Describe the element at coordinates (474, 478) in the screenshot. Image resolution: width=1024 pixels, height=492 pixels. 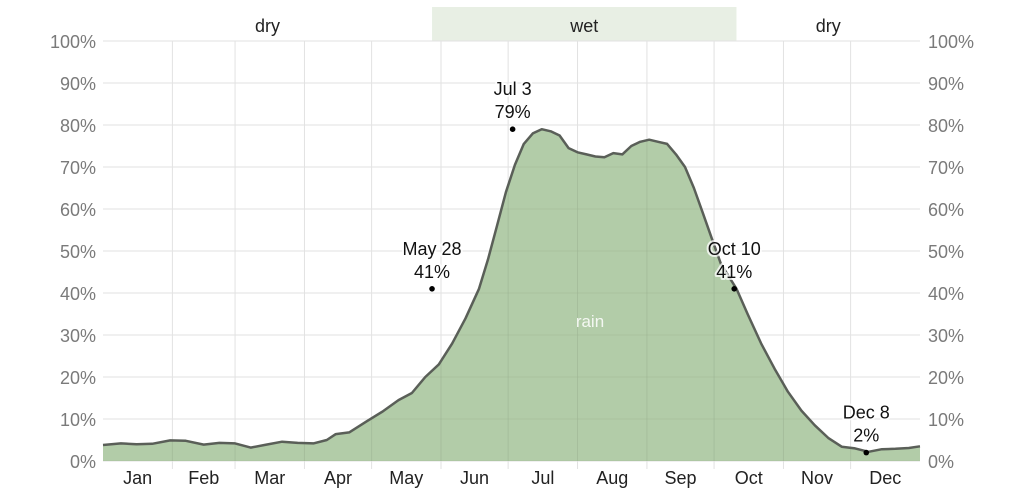
I see `x-tick-jun: Jun` at that location.